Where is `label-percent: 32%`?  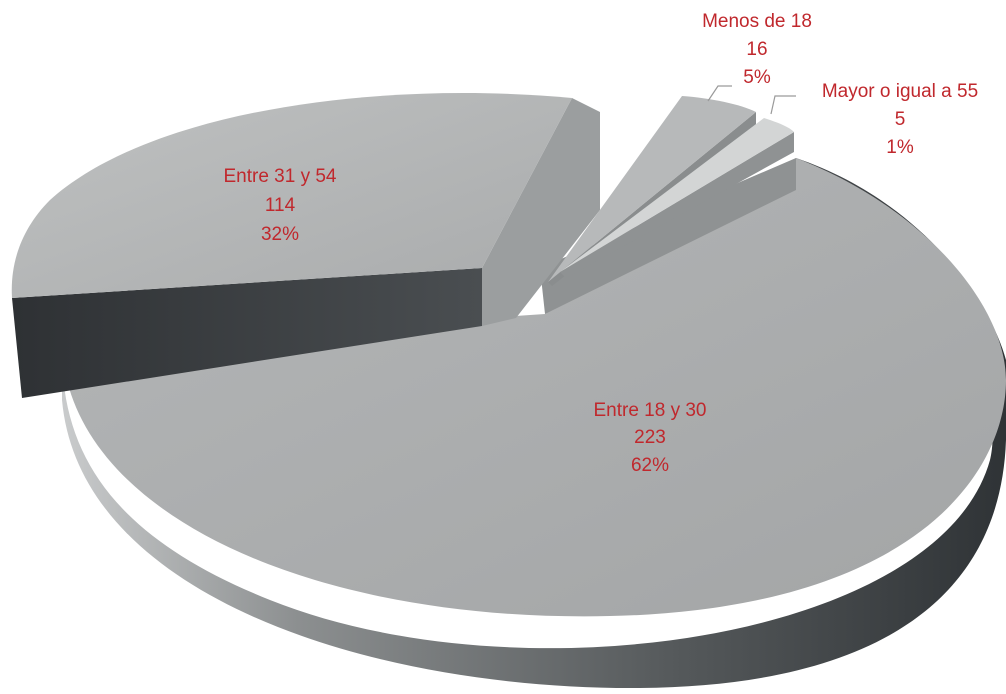 label-percent: 32% is located at coordinates (280, 234).